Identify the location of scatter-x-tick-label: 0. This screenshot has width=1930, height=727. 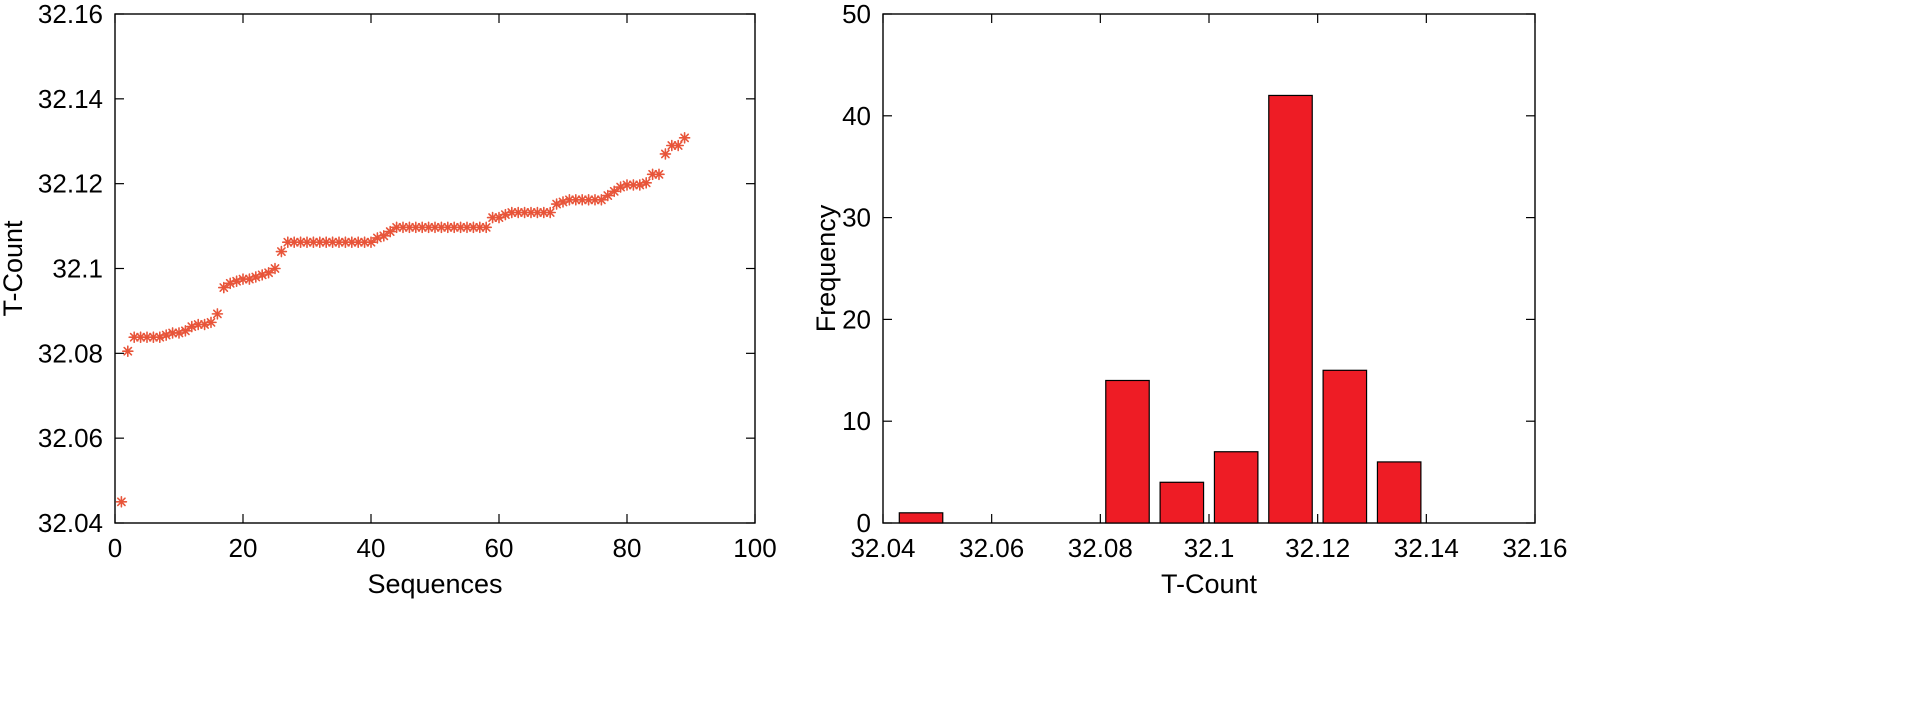
(115, 548).